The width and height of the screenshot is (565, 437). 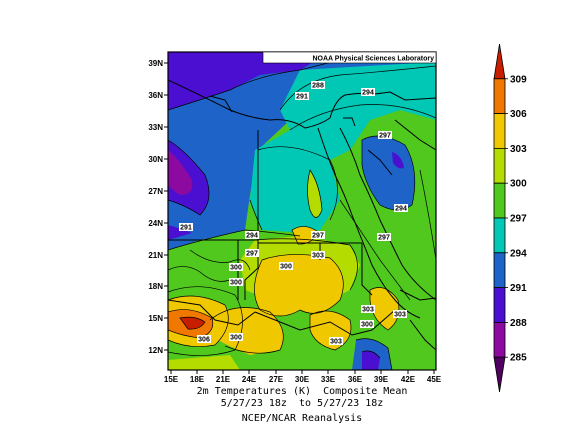 I want to click on contour-label: 288, so click(x=318, y=86).